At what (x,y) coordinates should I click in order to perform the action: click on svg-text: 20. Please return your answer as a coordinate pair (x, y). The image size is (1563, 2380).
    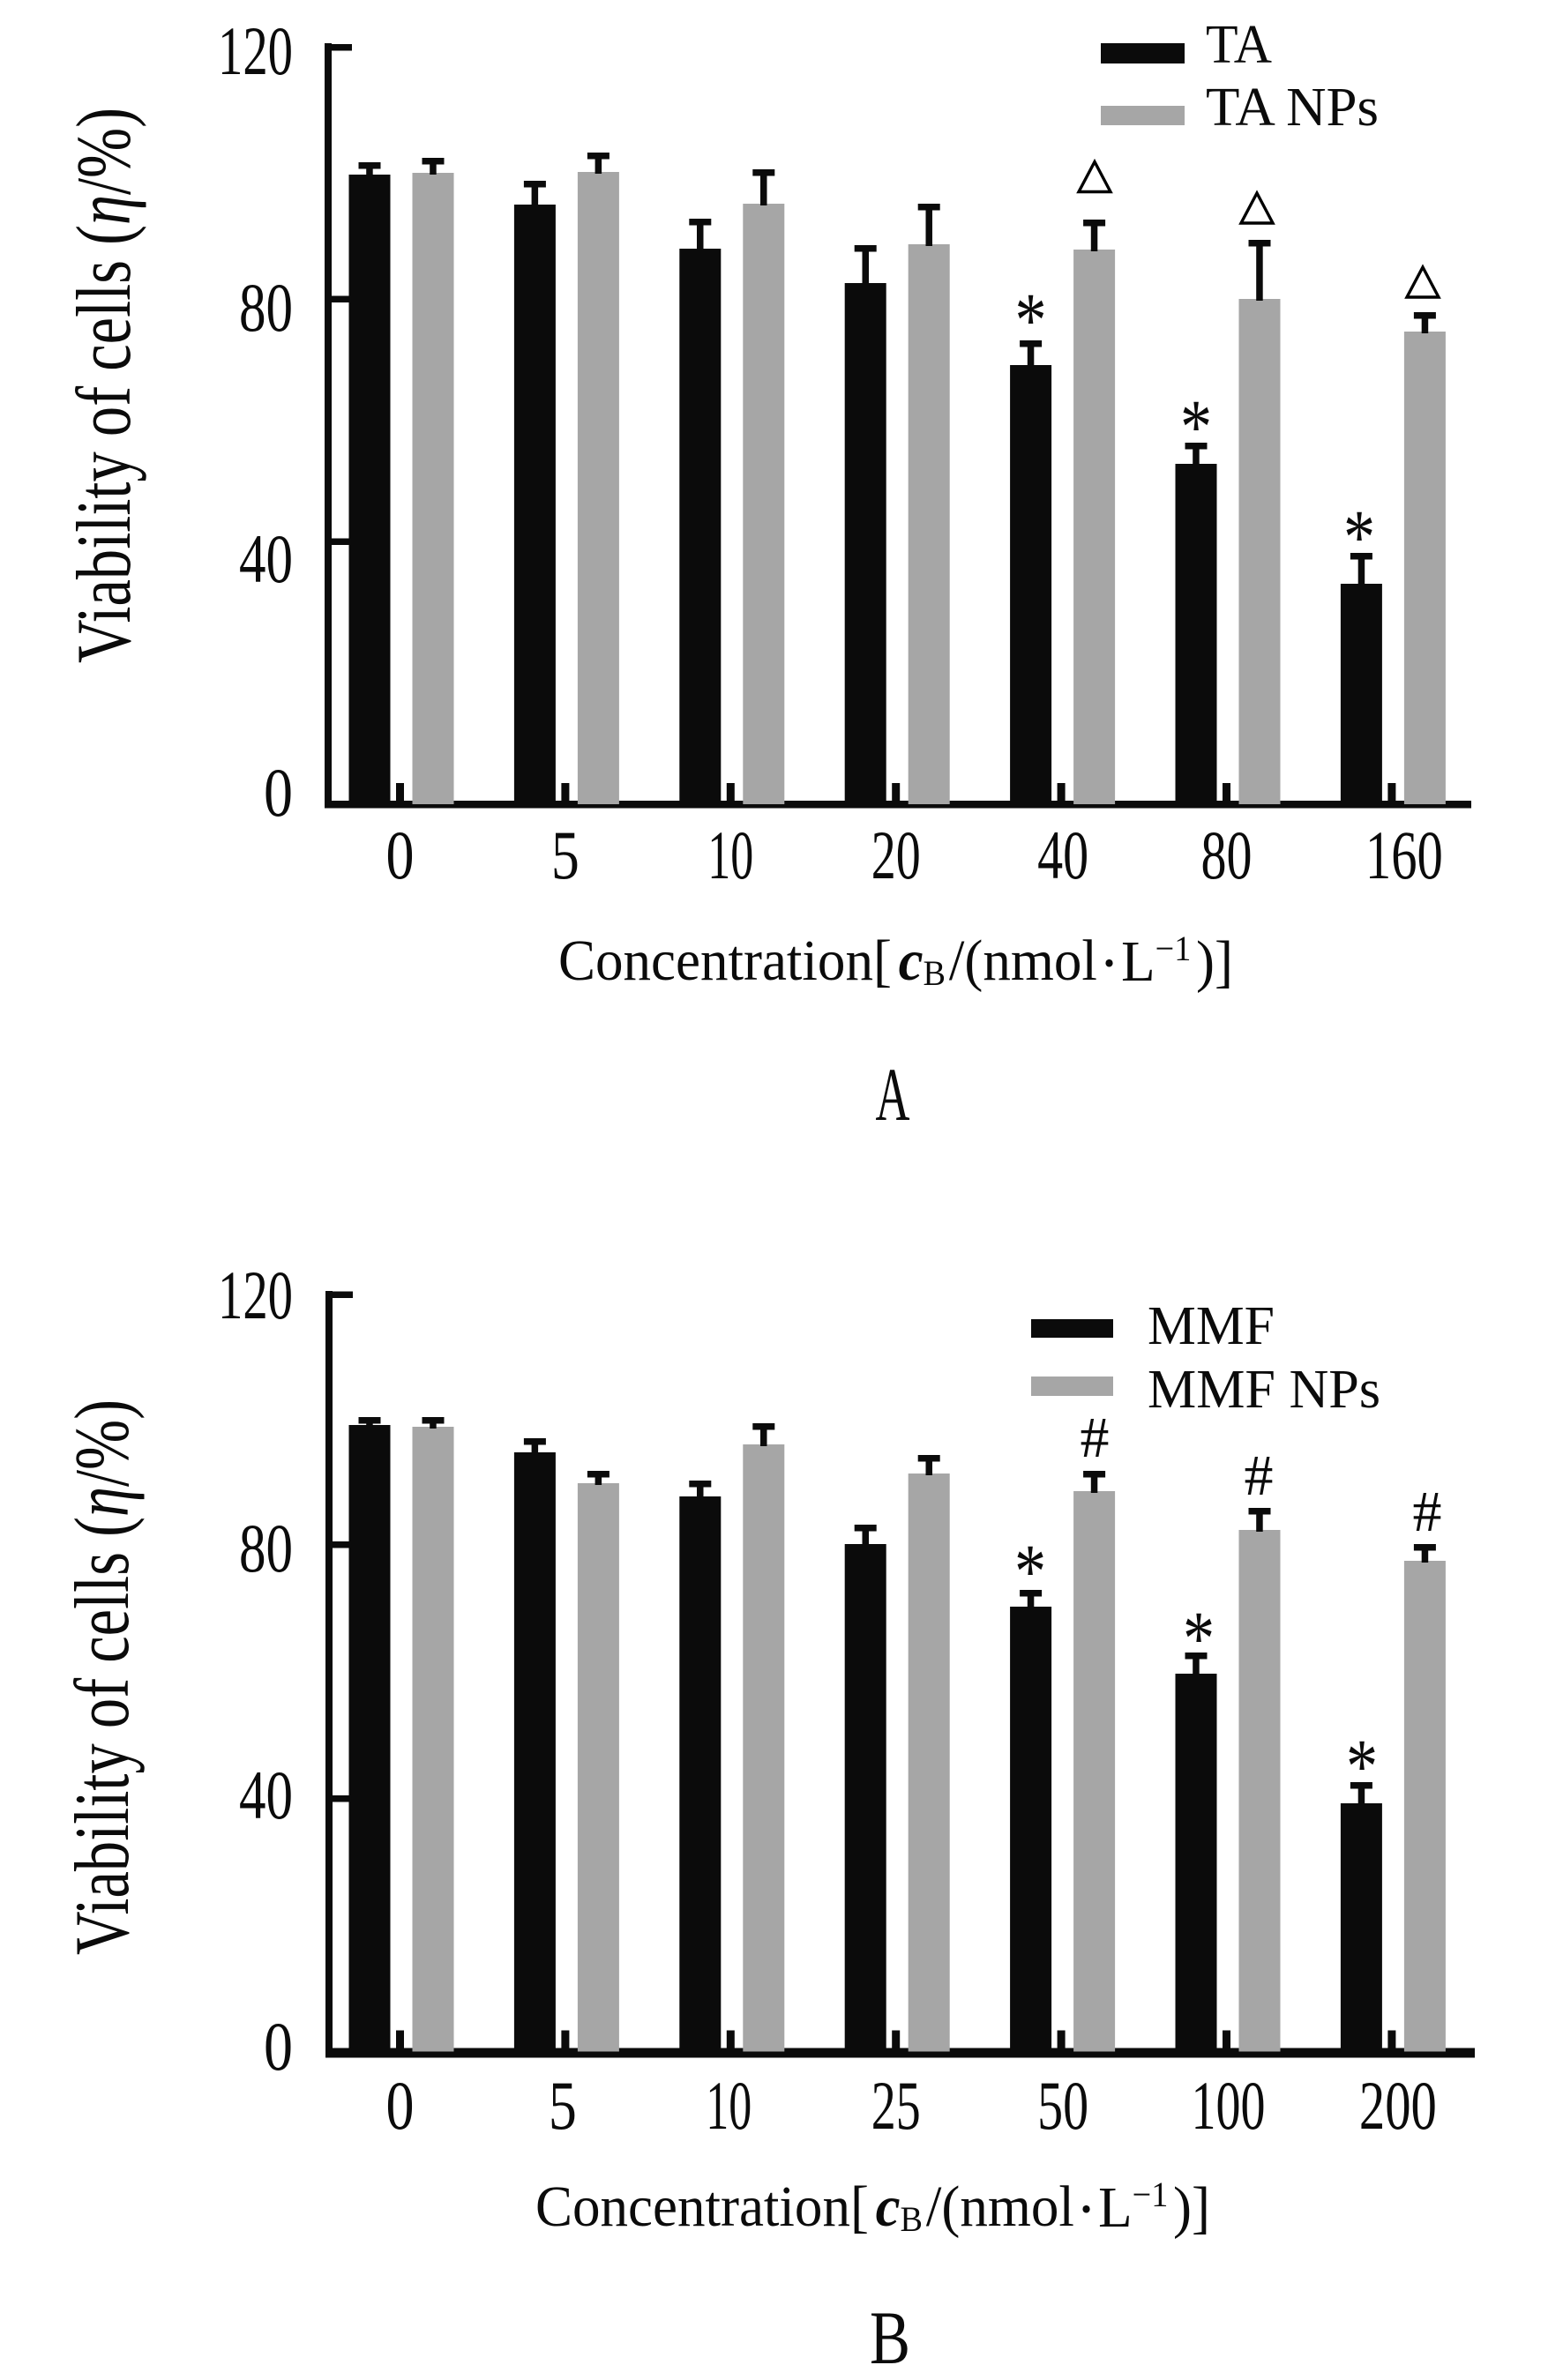
    Looking at the image, I should click on (896, 855).